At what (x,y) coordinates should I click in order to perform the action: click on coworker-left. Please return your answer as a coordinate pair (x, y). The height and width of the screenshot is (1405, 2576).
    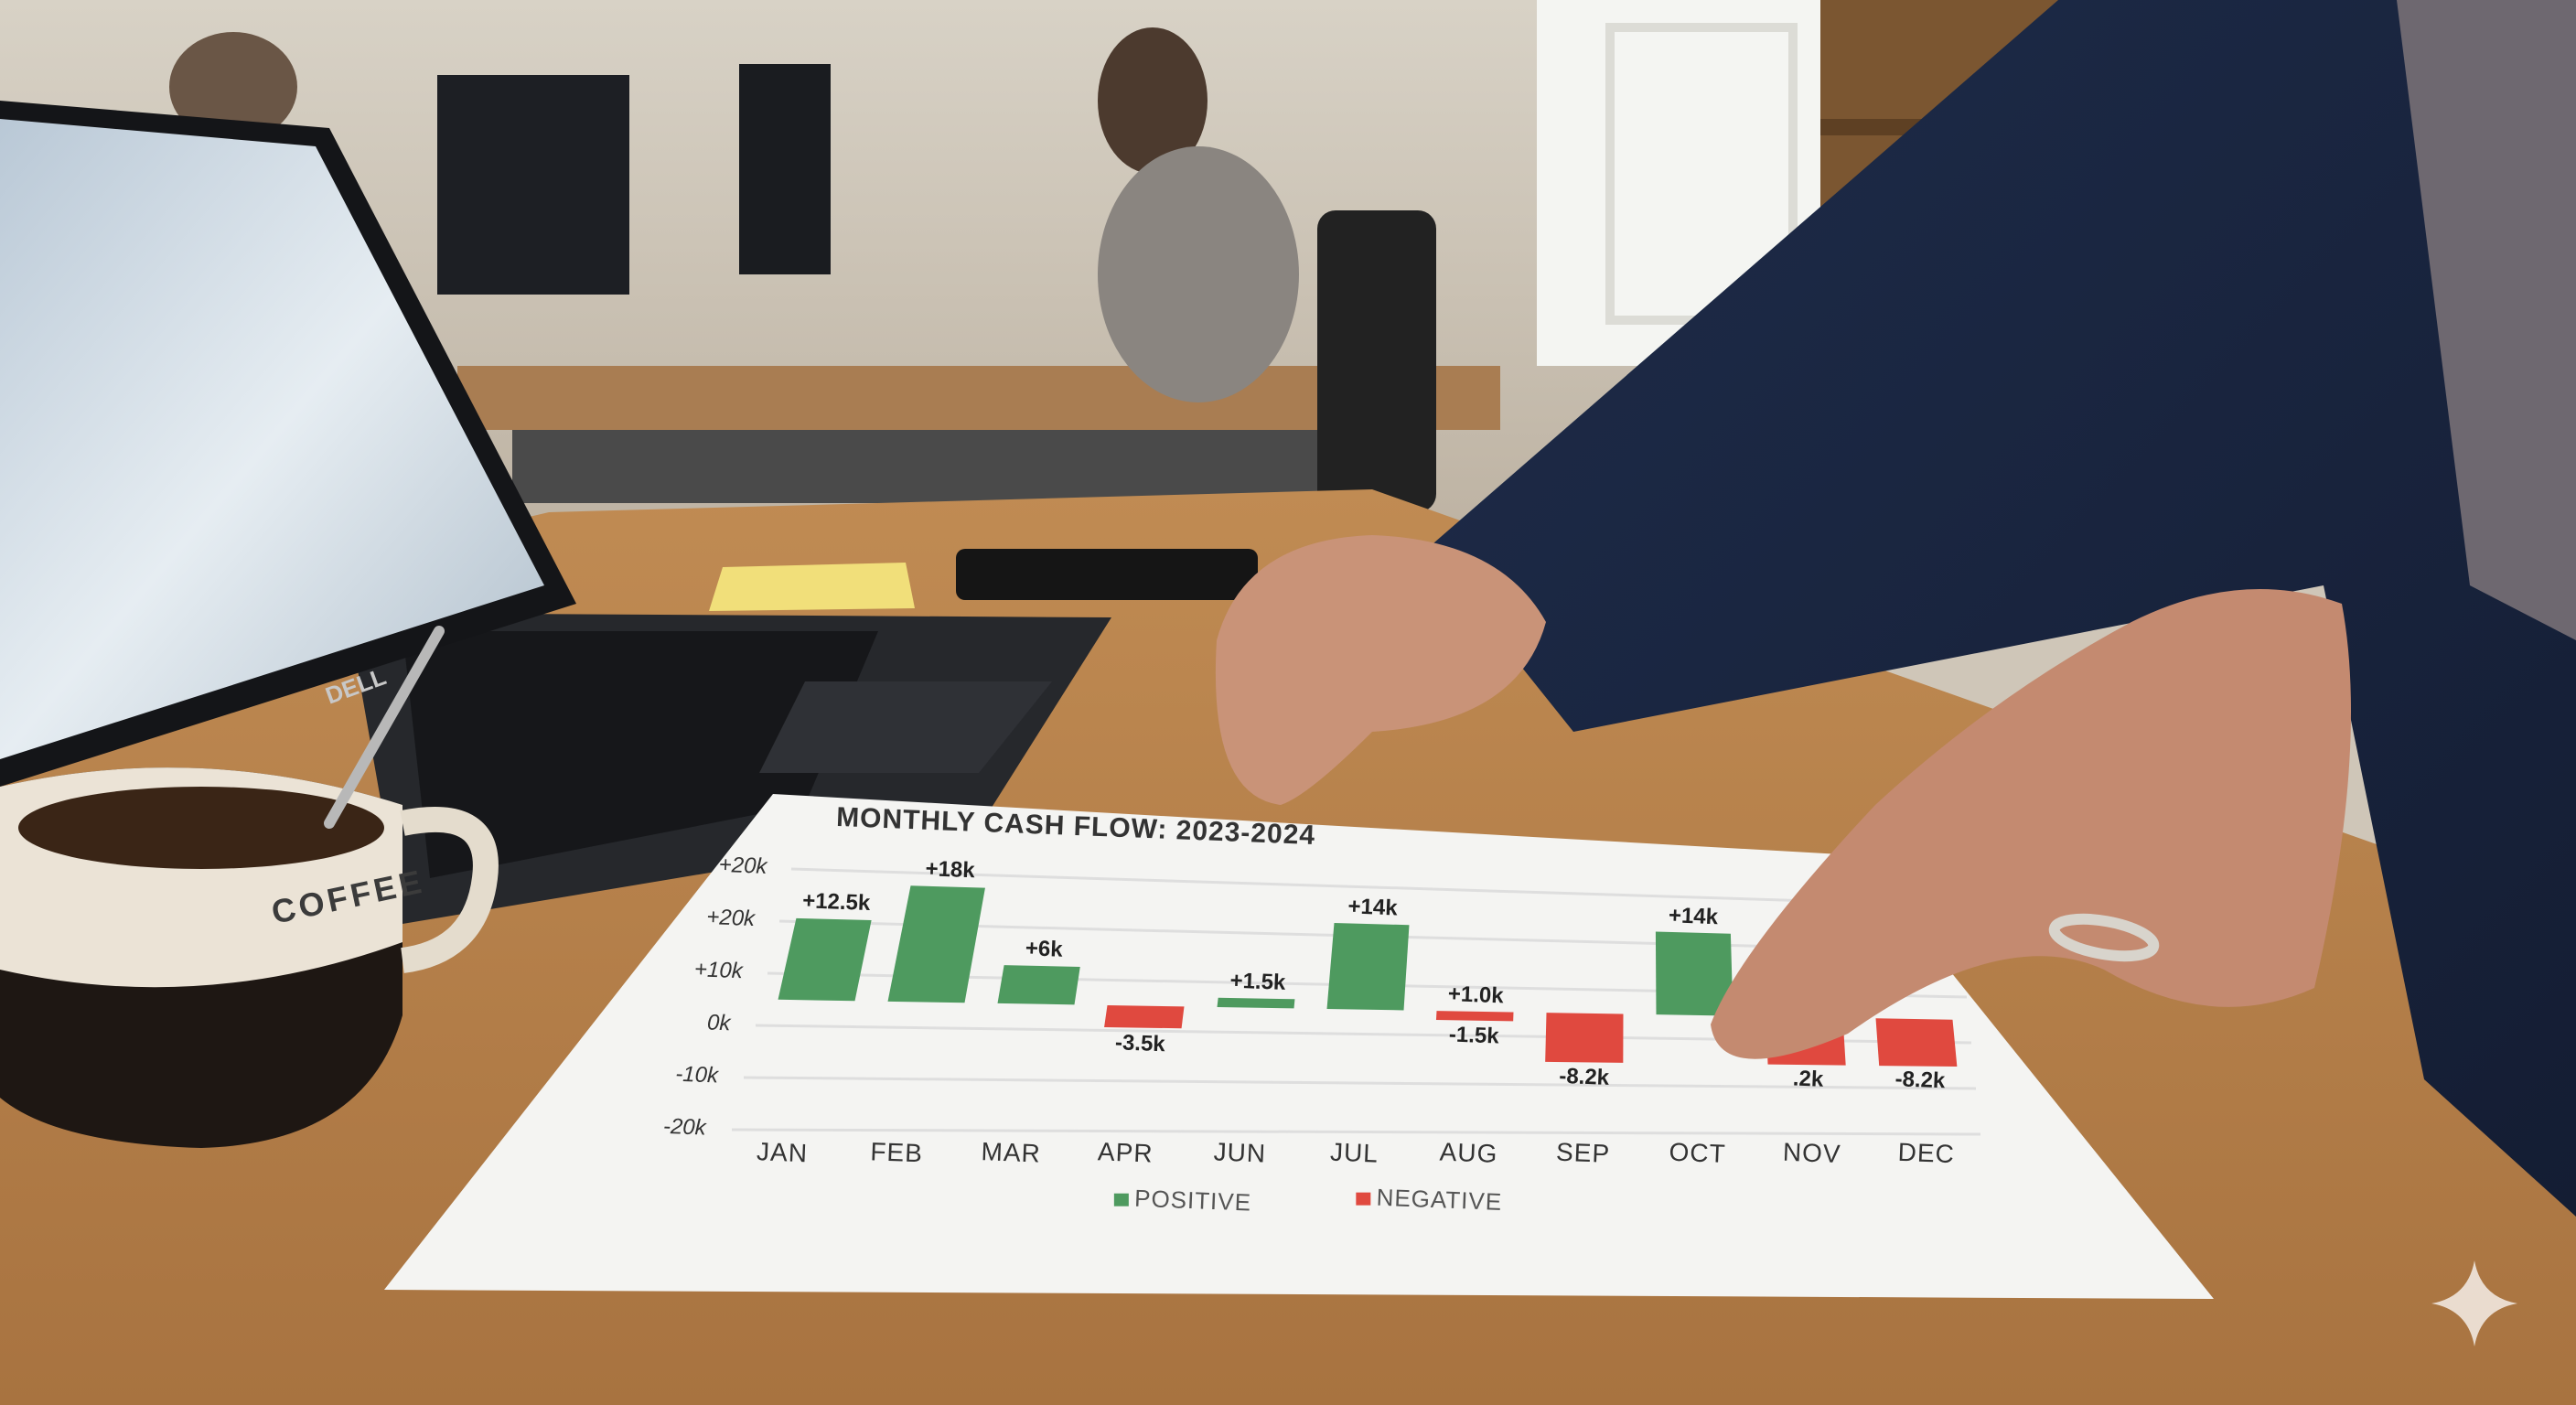
    Looking at the image, I should click on (233, 87).